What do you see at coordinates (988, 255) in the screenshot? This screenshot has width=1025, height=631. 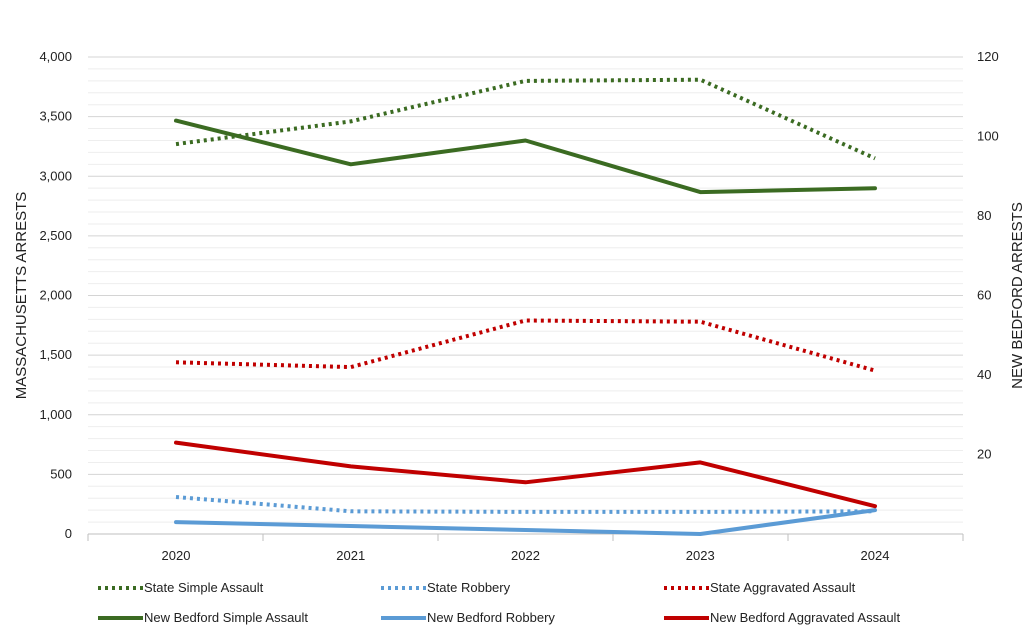 I see `right-axis-ticks: 20 40 60 80 100 120` at bounding box center [988, 255].